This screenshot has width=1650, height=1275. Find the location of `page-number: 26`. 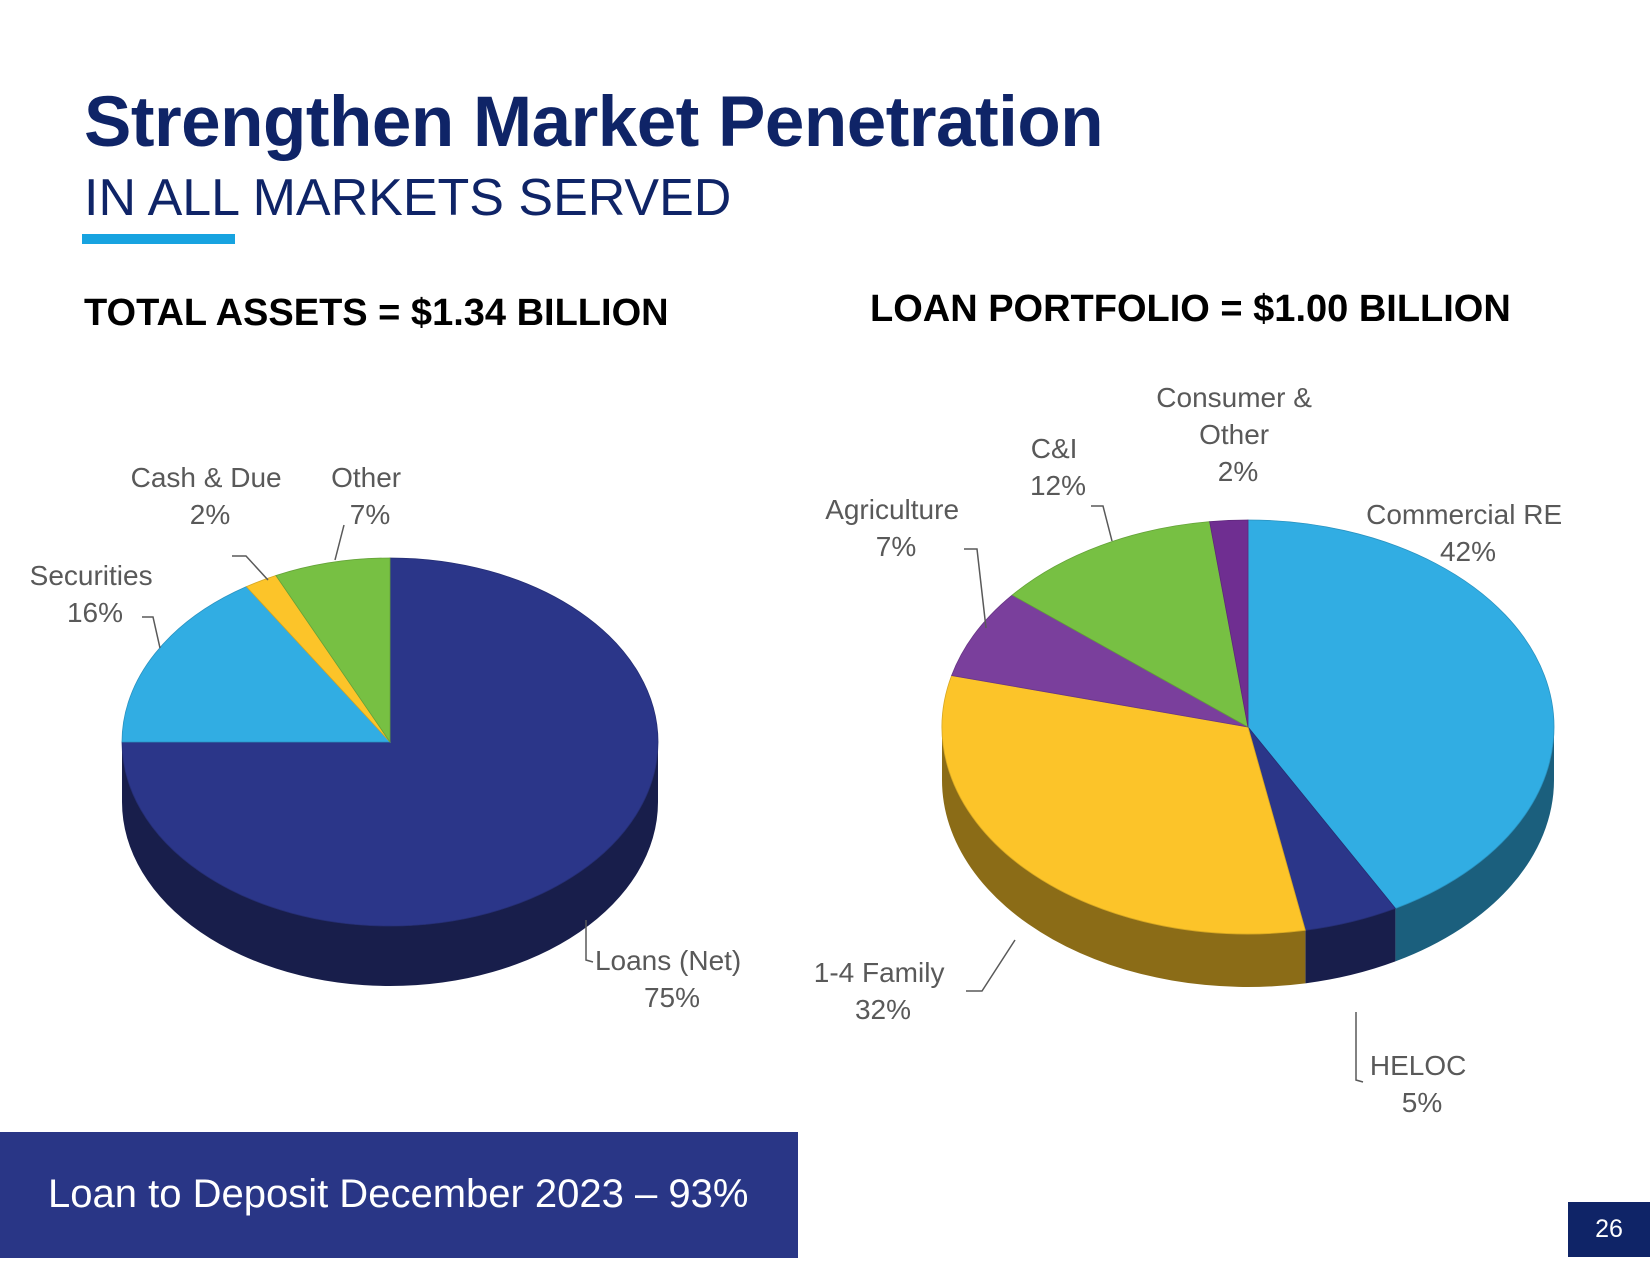

page-number: 26 is located at coordinates (1609, 1229).